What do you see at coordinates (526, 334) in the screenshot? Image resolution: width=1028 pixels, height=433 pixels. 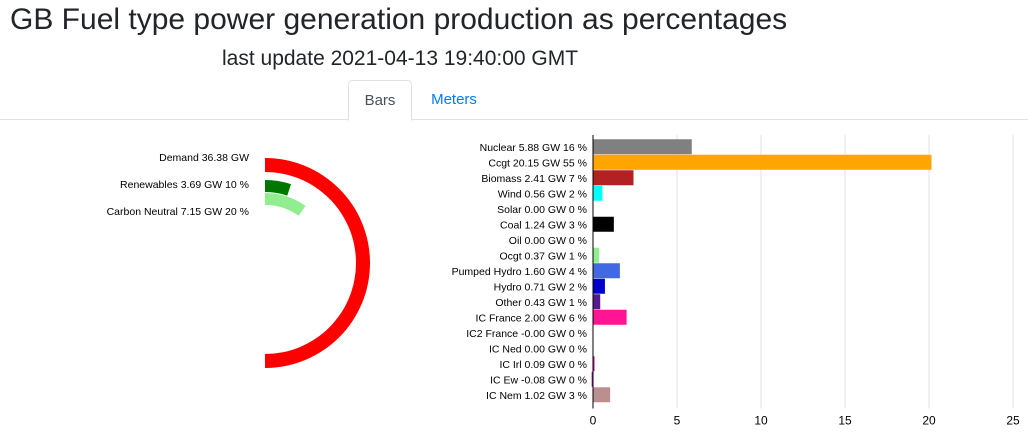 I see `category-label-12: IC2 France -0.00 GW 0 %` at bounding box center [526, 334].